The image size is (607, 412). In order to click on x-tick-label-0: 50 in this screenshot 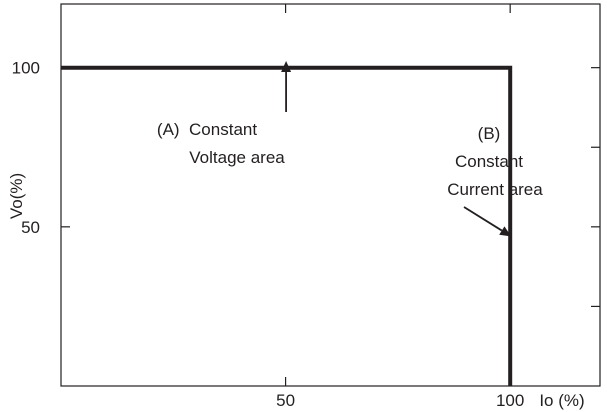, I will do `click(285, 400)`.